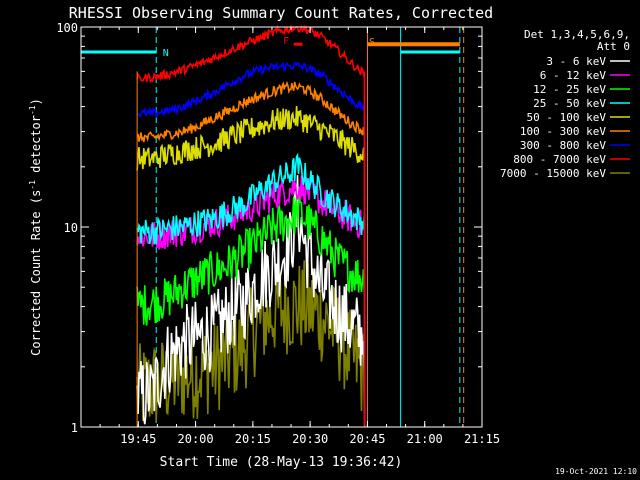 This screenshot has width=640, height=480. Describe the element at coordinates (553, 173) in the screenshot. I see `legend-entry-label: 7000 - 15000 keV` at that location.